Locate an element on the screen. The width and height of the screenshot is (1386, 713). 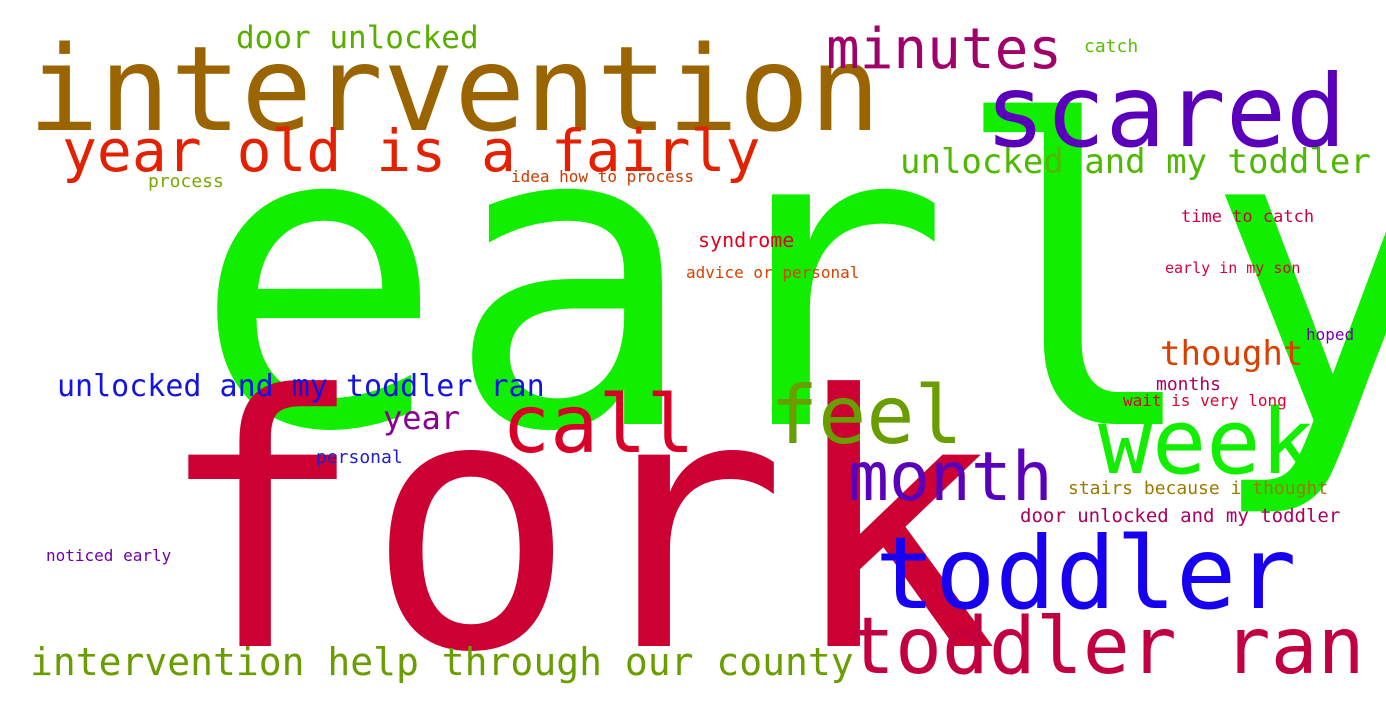
word-syndrome: syndrome is located at coordinates (746, 240).